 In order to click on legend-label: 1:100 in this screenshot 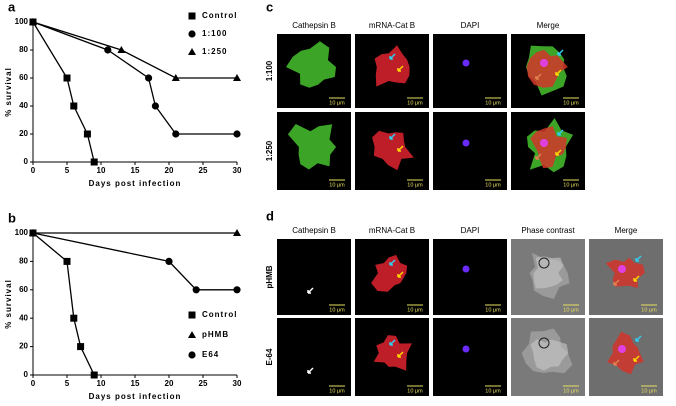, I will do `click(214, 33)`.